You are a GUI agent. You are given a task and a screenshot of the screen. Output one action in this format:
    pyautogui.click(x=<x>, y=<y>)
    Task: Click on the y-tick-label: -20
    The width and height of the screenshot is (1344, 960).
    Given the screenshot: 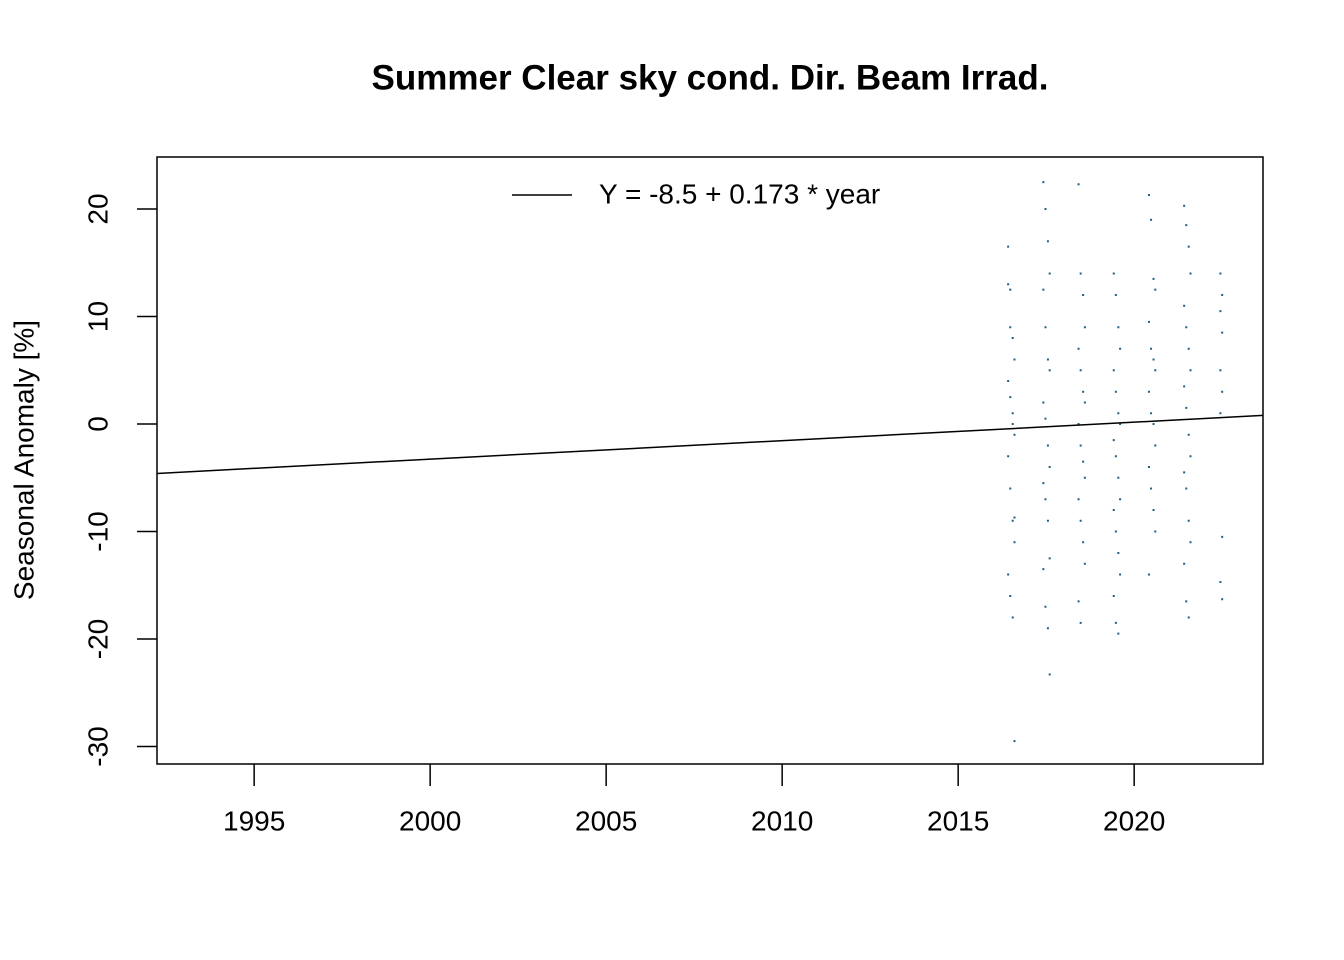 What is the action you would take?
    pyautogui.click(x=97, y=639)
    